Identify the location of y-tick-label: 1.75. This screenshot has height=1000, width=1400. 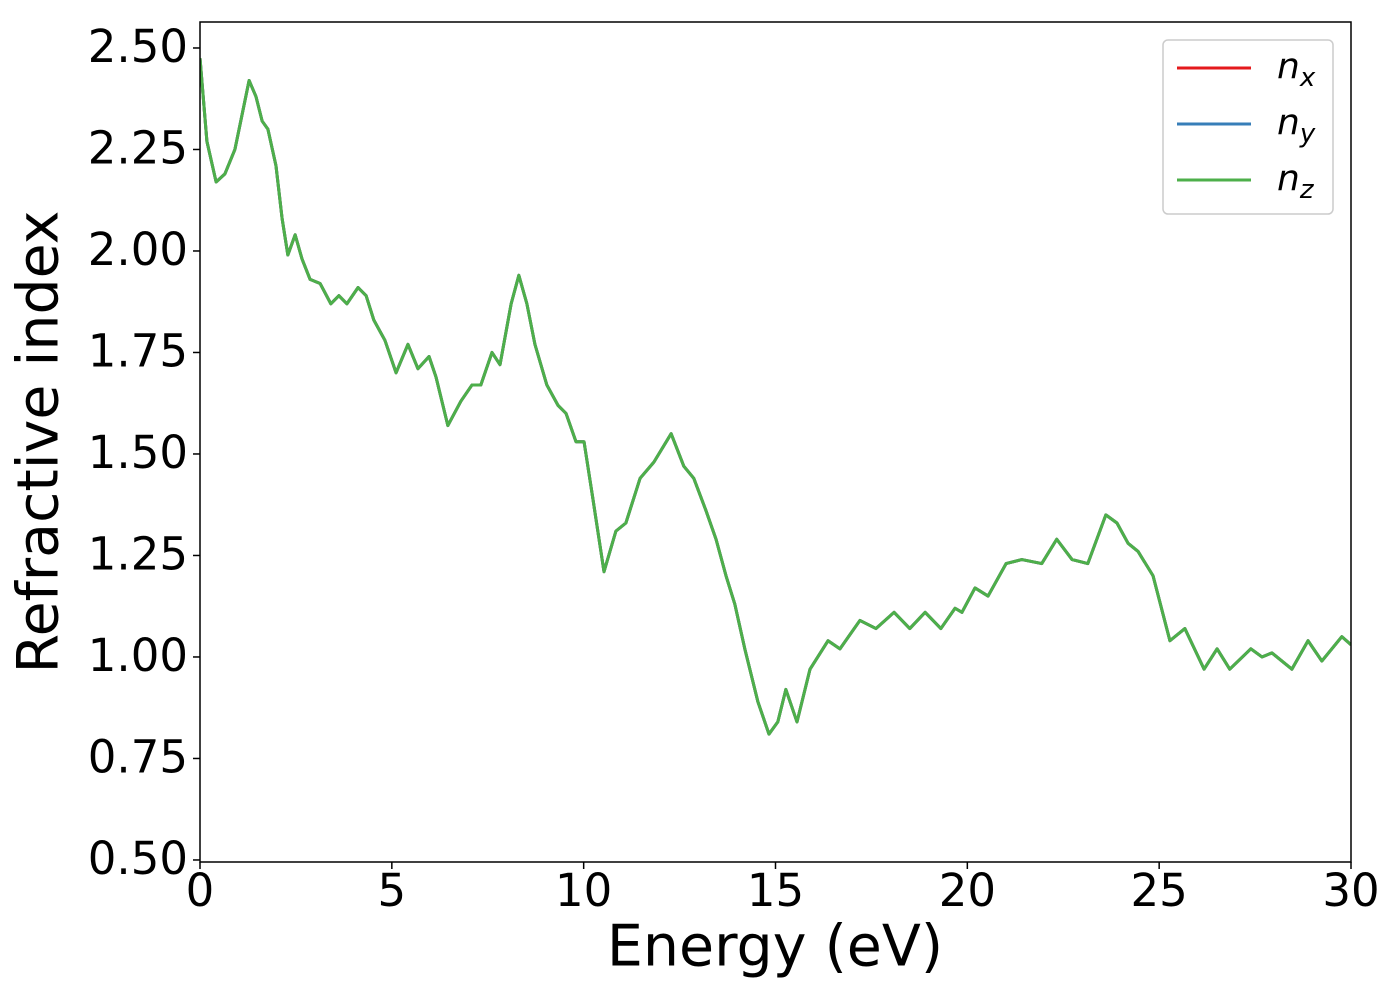
(138, 350).